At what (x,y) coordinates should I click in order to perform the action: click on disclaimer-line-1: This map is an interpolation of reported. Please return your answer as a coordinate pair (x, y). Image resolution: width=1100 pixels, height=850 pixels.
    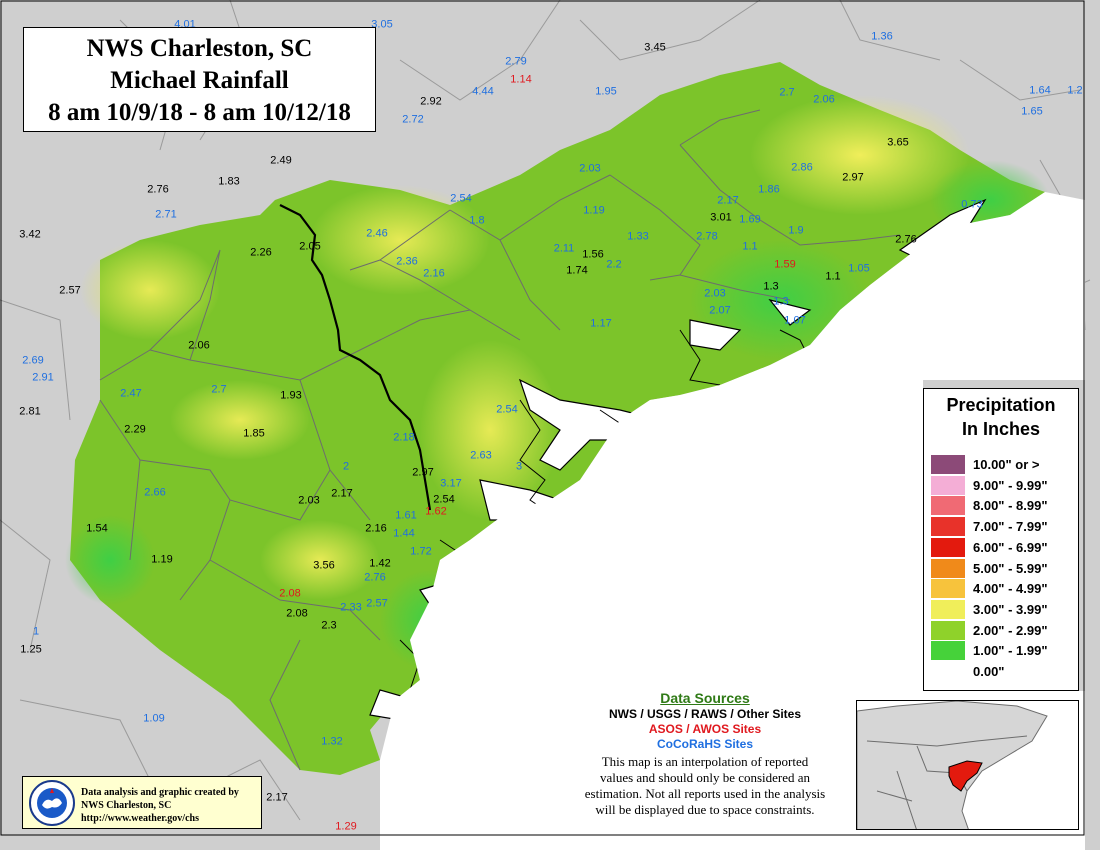
    Looking at the image, I should click on (705, 761).